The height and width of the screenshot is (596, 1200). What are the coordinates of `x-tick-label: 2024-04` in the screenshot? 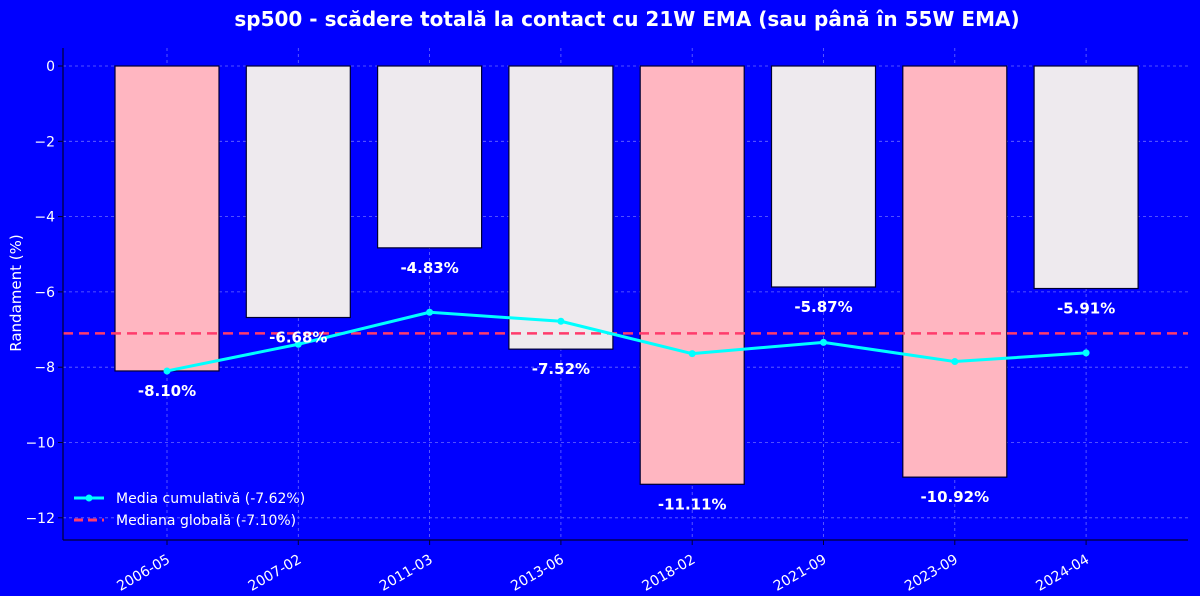 It's located at (1062, 573).